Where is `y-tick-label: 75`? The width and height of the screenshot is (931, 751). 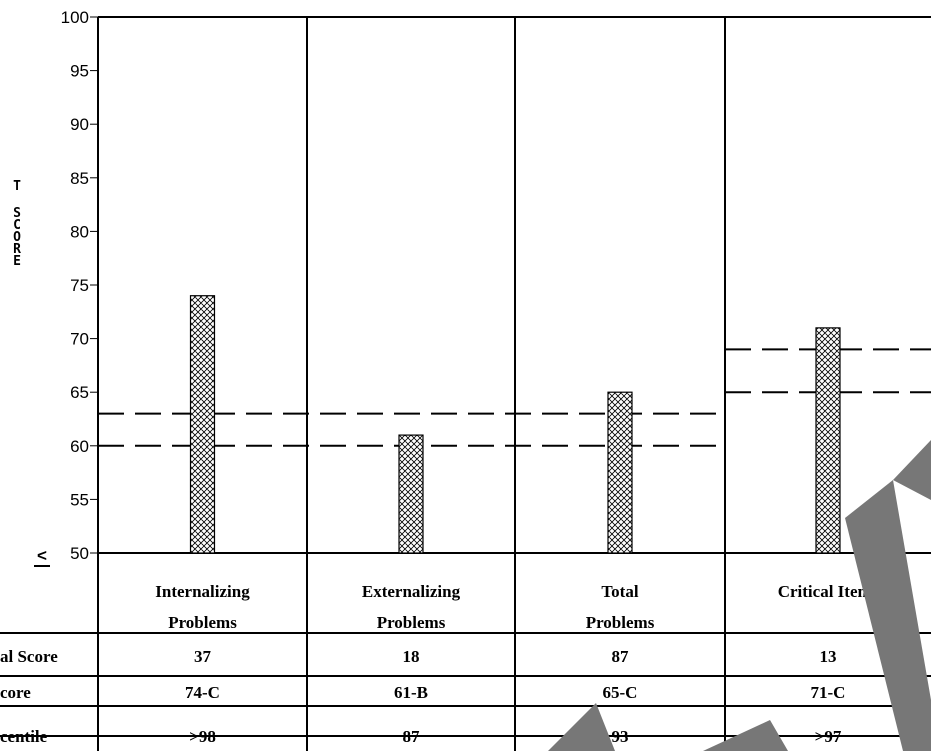 y-tick-label: 75 is located at coordinates (79, 285).